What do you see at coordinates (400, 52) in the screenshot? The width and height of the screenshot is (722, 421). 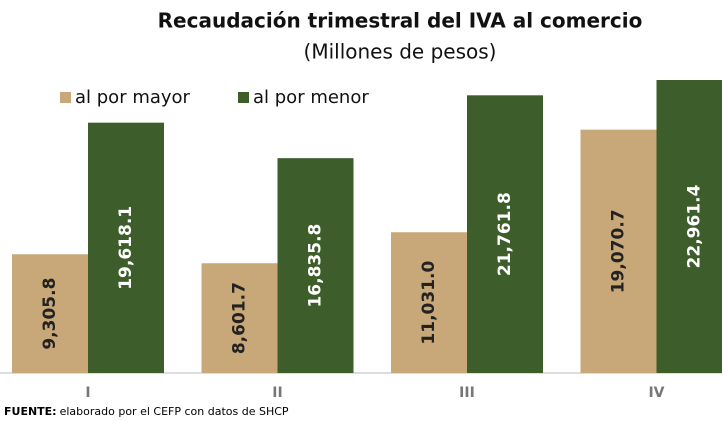 I see `chart-subtitle: (Millones de pesos)` at bounding box center [400, 52].